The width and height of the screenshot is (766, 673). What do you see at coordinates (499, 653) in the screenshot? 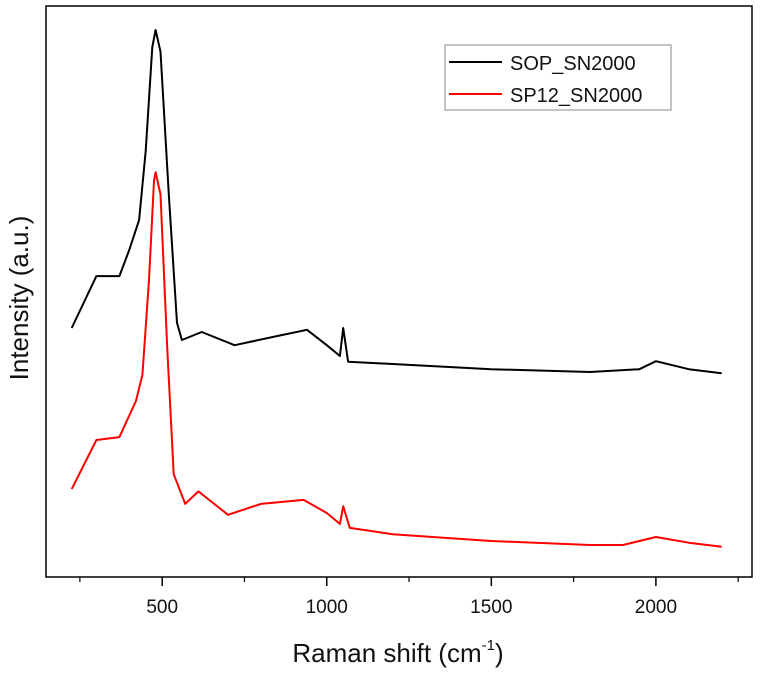
I see `x-axis-title-close: )` at bounding box center [499, 653].